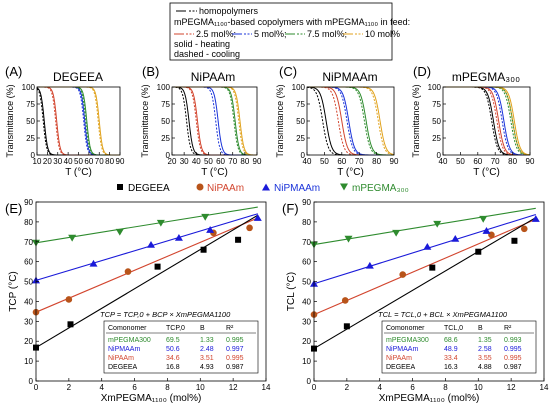 Image resolution: width=550 pixels, height=415 pixels. Describe the element at coordinates (347, 387) in the screenshot. I see `x-tick-label: 2` at that location.